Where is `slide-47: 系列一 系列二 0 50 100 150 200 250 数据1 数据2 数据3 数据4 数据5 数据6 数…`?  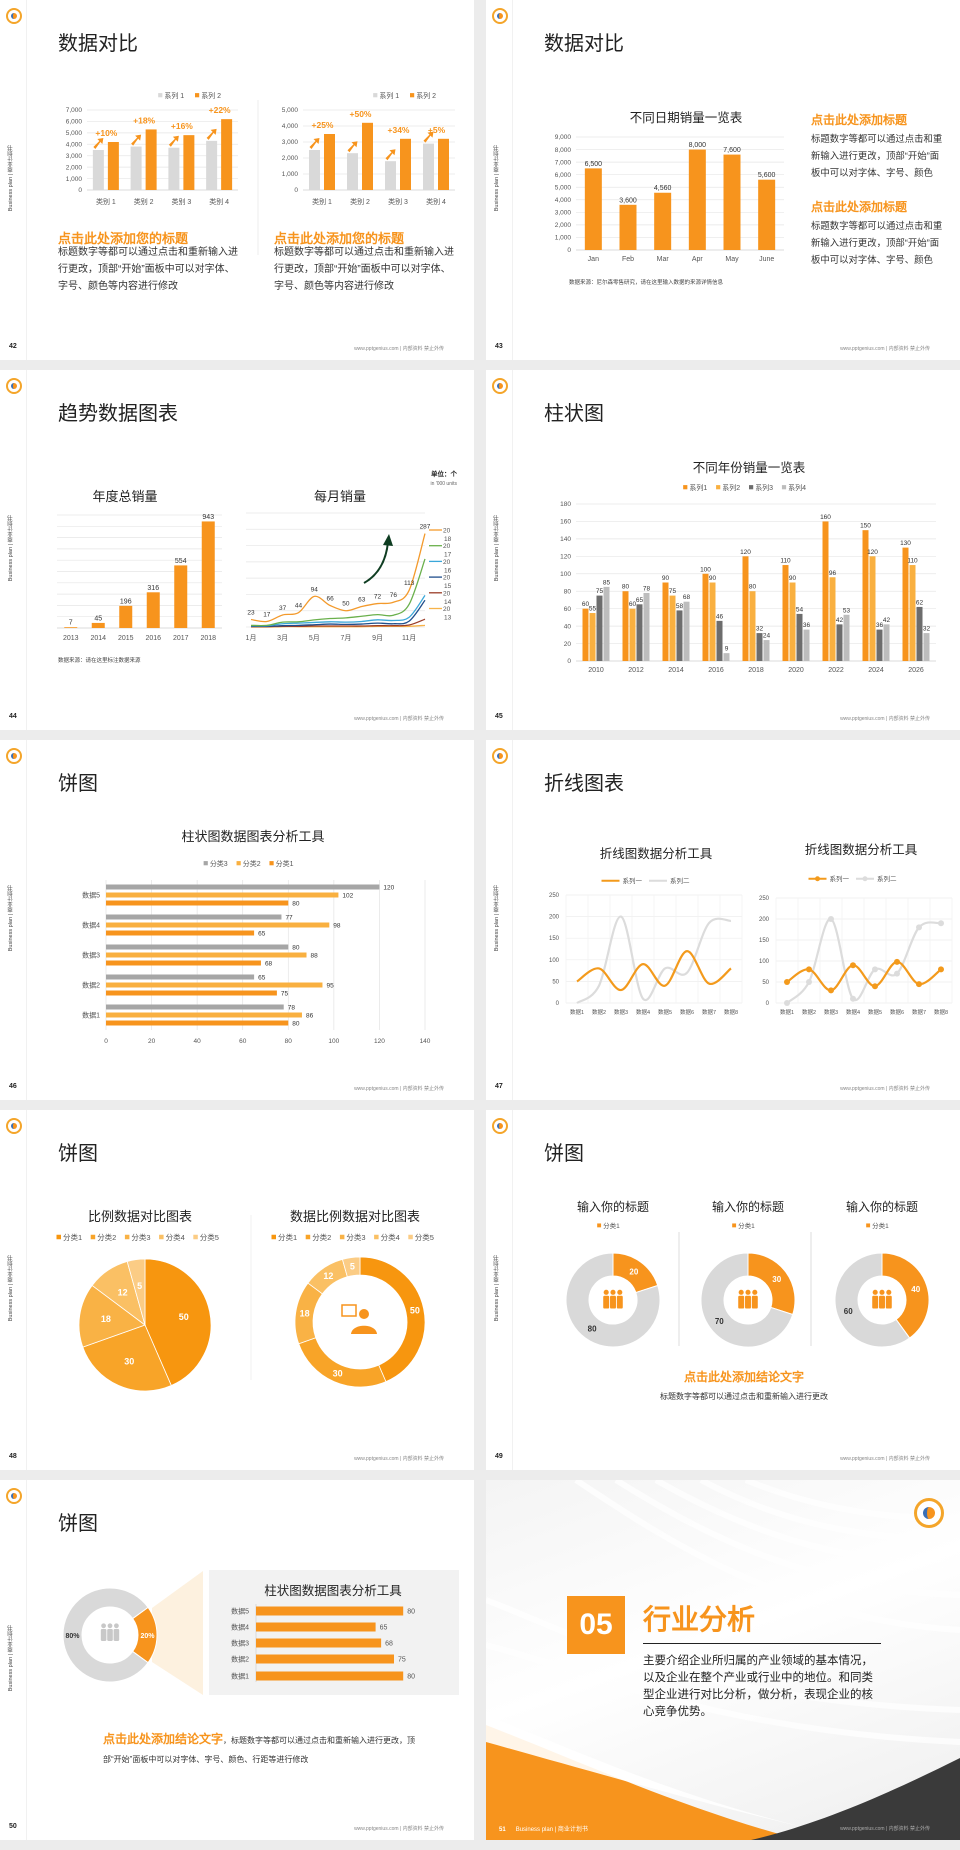 slide-47: 系列一 系列二 0 50 100 150 200 250 数据1 数据2 数据3 数据4 数据5 数据6 数… is located at coordinates (723, 920).